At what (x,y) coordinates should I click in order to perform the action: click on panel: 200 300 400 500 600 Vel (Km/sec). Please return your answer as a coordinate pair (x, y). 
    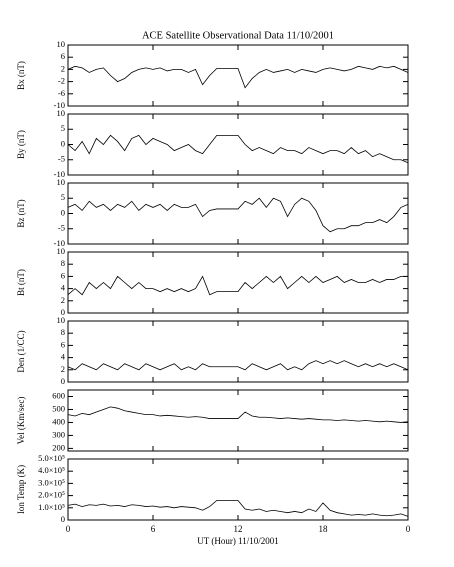
    Looking at the image, I should click on (212, 420).